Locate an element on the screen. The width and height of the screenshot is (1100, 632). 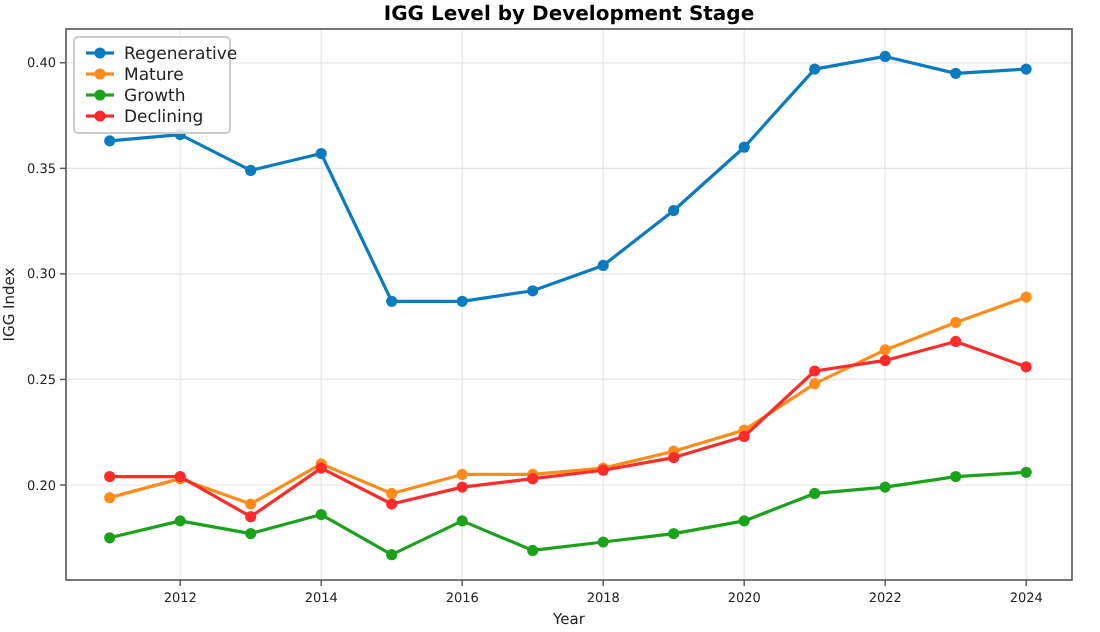
chart-title: IGG Level by Development Stage is located at coordinates (569, 15).